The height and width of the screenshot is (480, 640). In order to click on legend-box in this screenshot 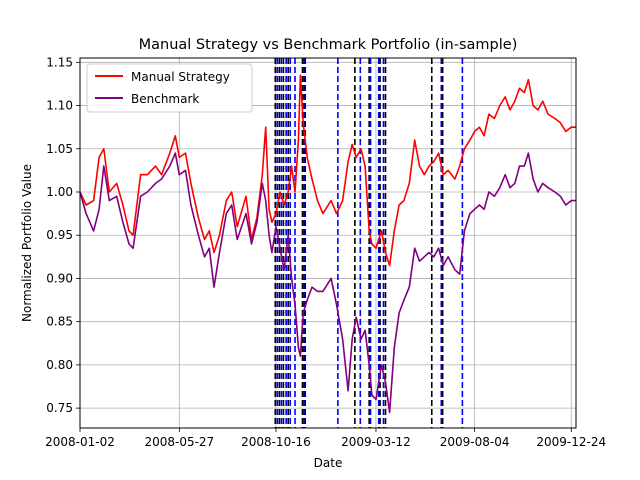, I will do `click(169, 88)`.